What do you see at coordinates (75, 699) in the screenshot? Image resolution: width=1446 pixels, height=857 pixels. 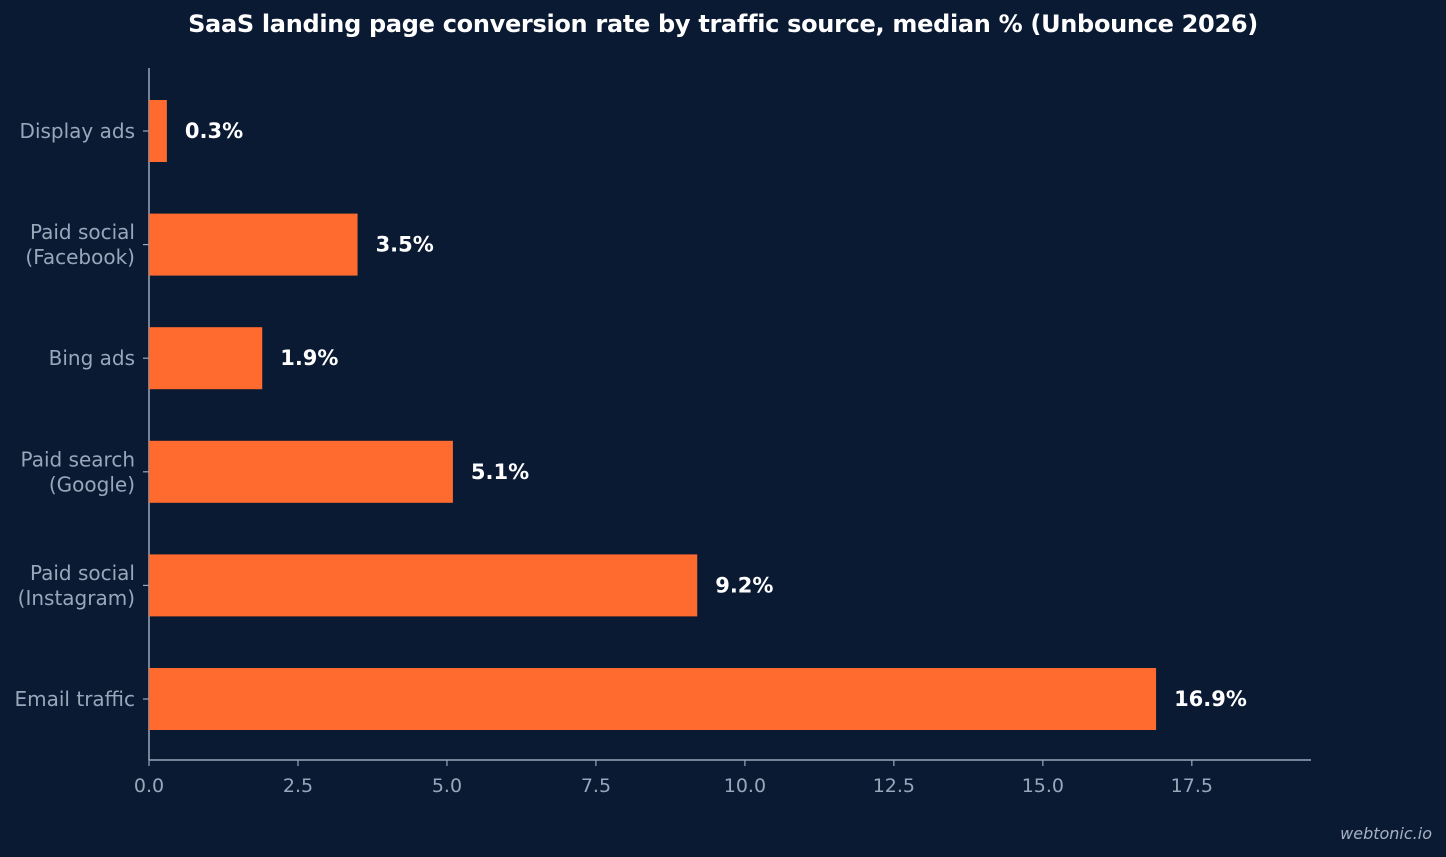 I see `category-label: Email traffic` at bounding box center [75, 699].